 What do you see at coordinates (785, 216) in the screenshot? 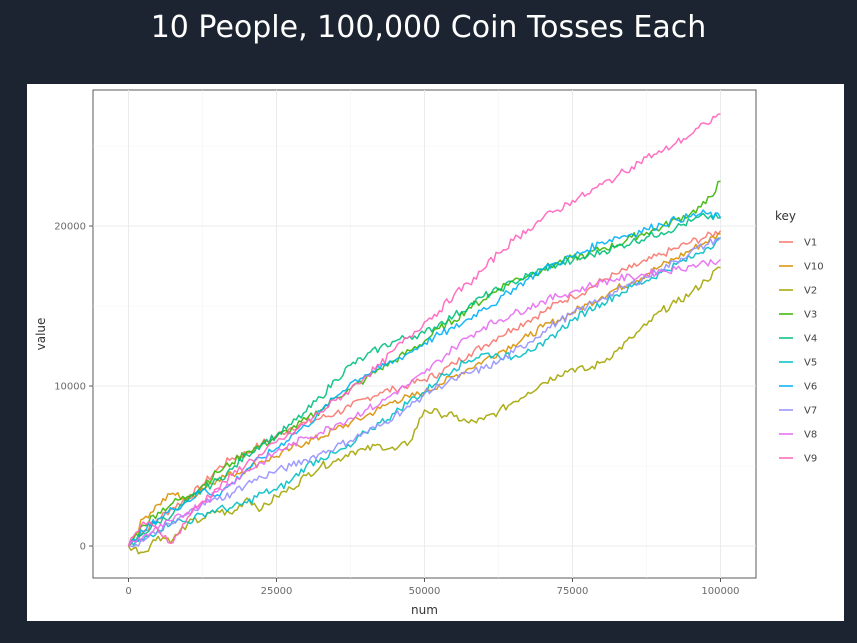
I see `legend-title: key` at bounding box center [785, 216].